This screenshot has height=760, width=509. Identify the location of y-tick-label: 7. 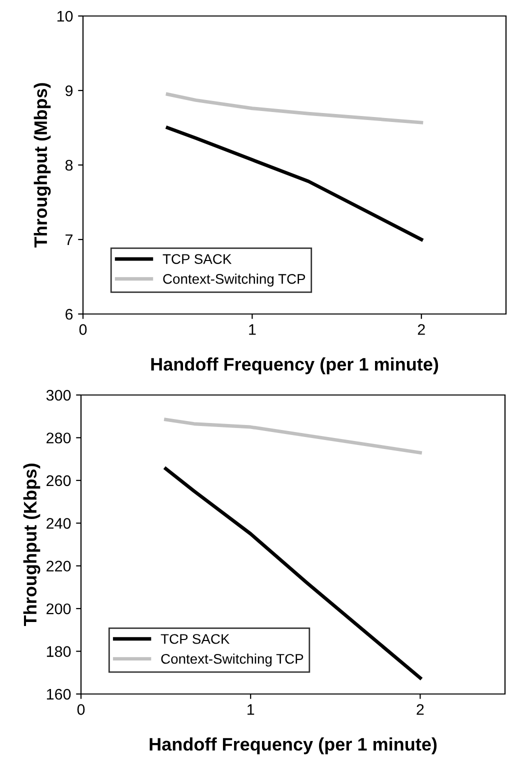
(69, 240).